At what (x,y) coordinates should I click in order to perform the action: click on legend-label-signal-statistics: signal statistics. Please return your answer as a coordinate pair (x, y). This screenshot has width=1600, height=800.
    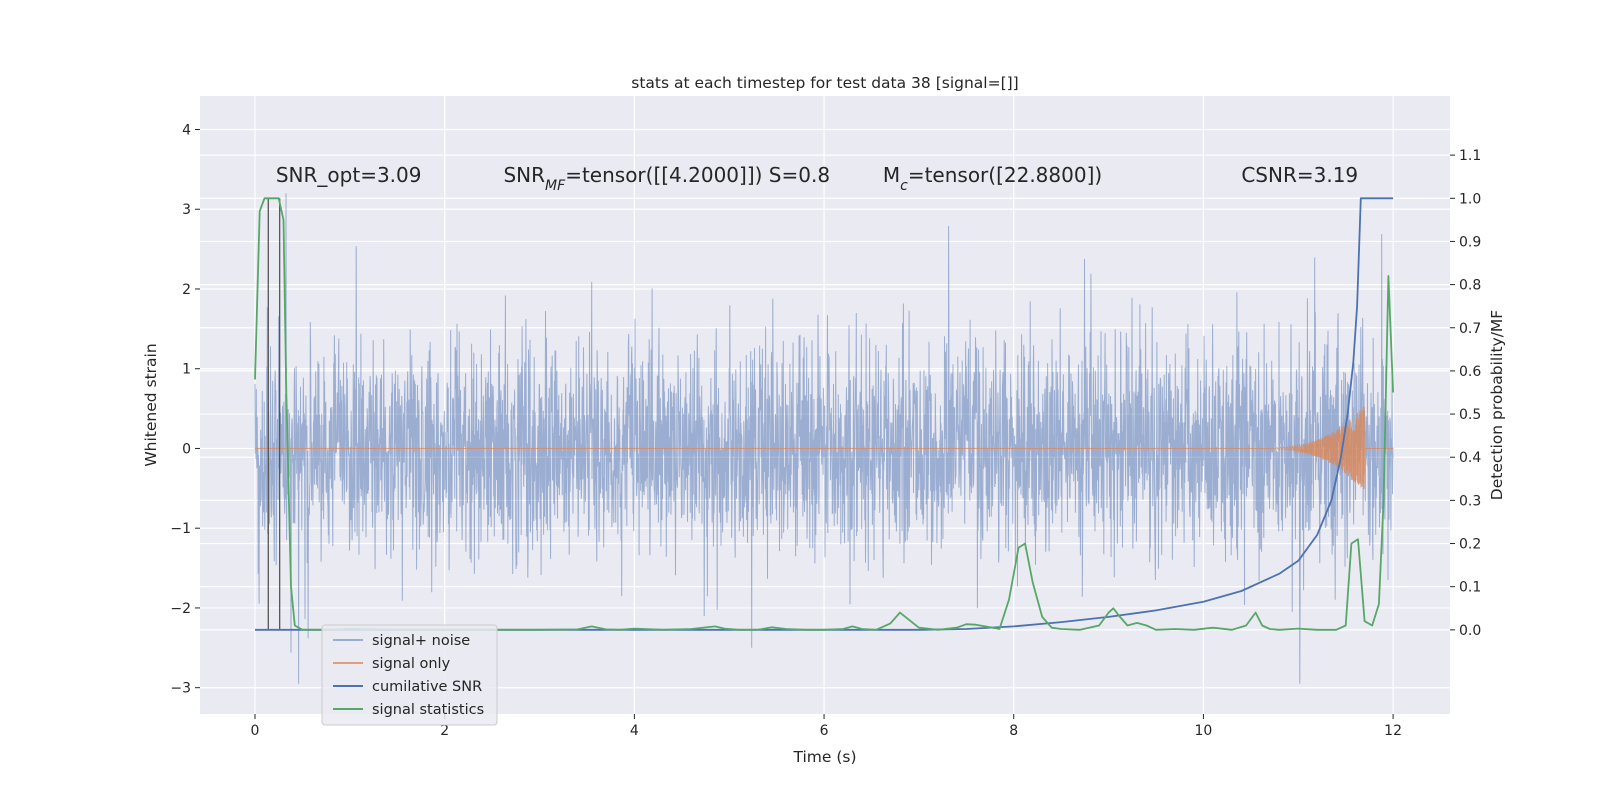
    Looking at the image, I should click on (428, 710).